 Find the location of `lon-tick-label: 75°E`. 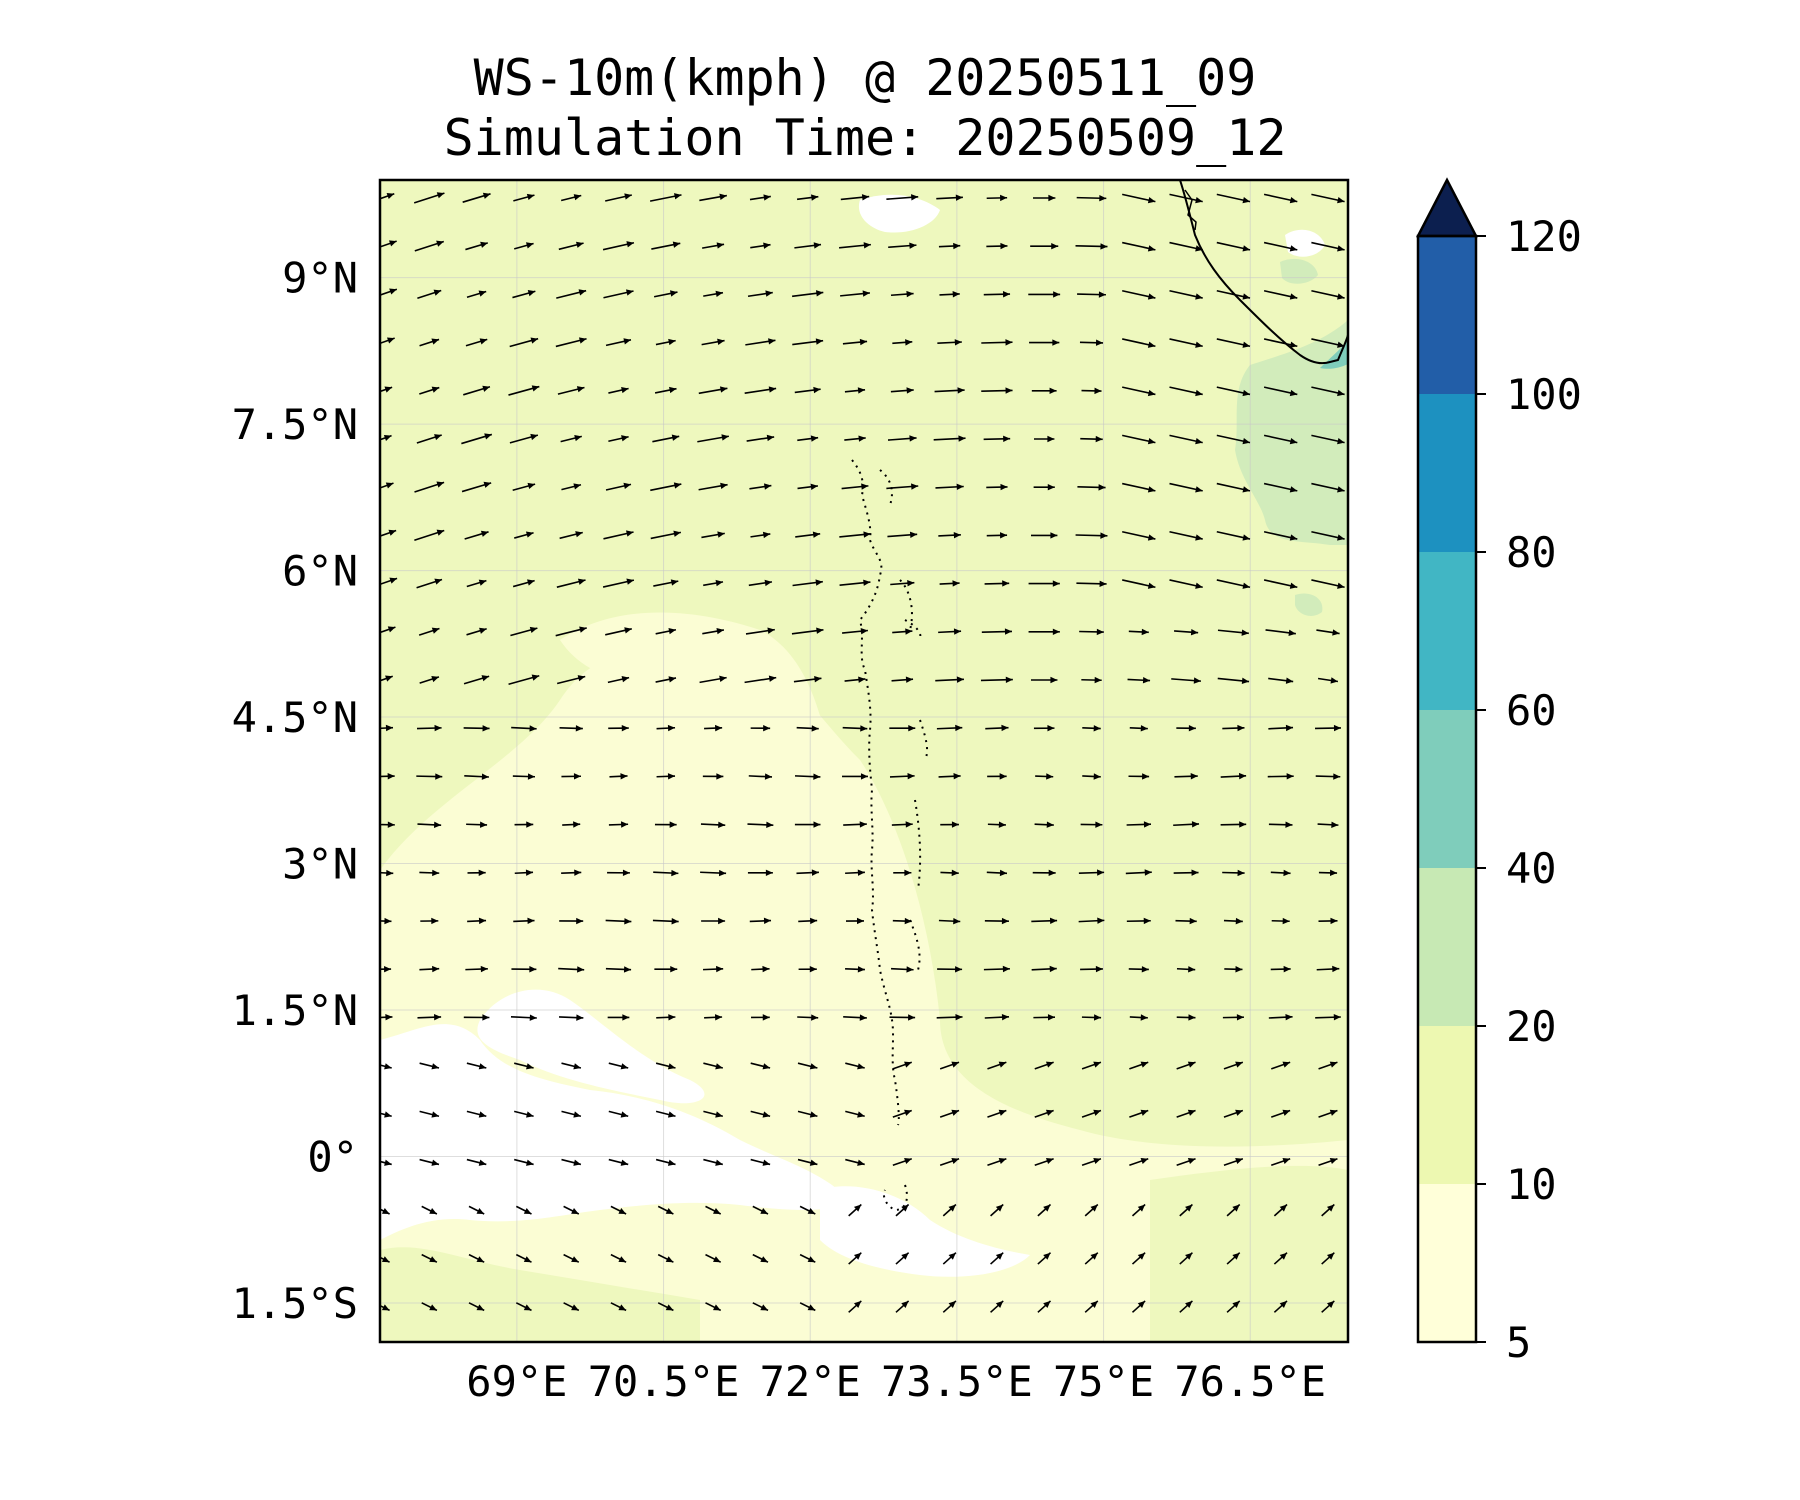

lon-tick-label: 75°E is located at coordinates (1103, 1381).